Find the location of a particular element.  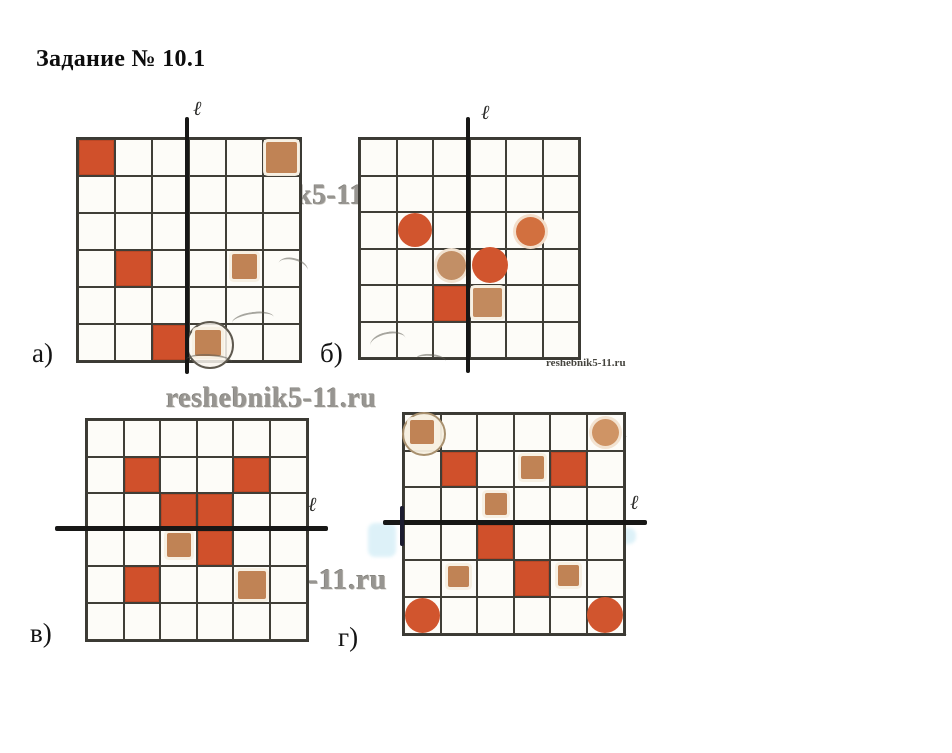

symmetry-axis-g is located at coordinates (515, 522).